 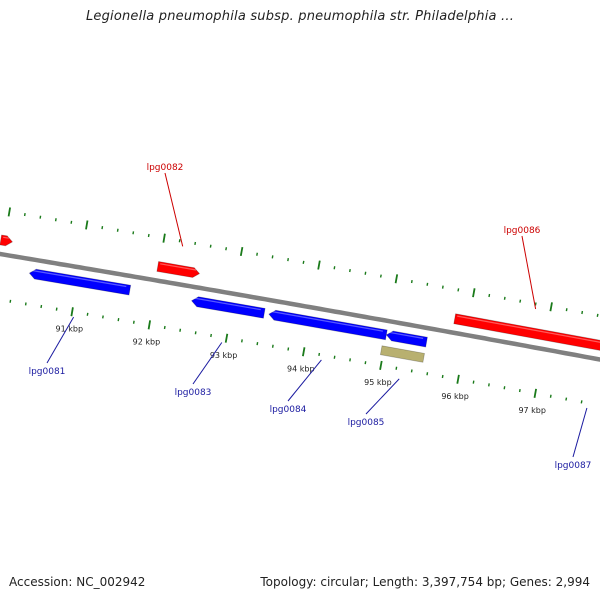 I want to click on leader-line-lpg0085, so click(x=382, y=396).